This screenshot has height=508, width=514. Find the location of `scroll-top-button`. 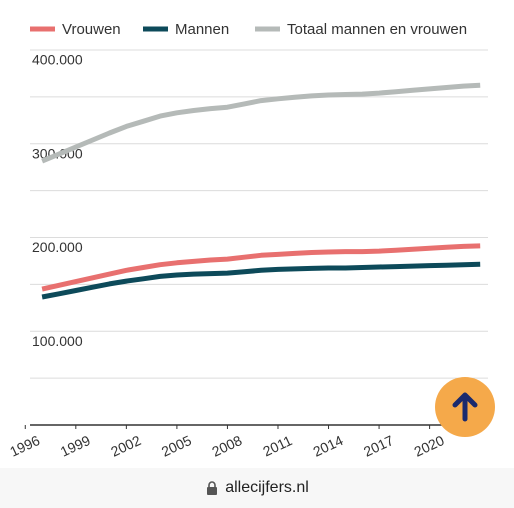

scroll-top-button is located at coordinates (465, 407).